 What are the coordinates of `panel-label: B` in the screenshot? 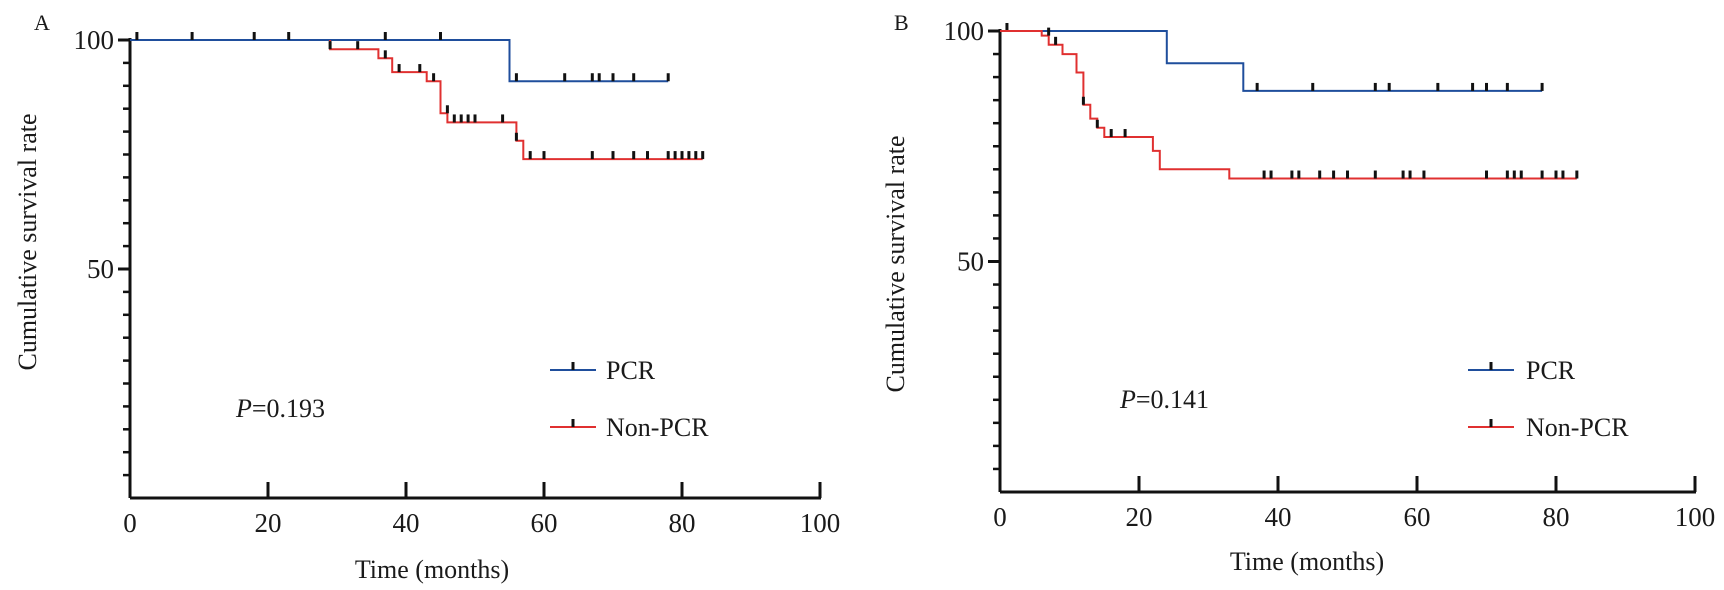 It's located at (901, 22).